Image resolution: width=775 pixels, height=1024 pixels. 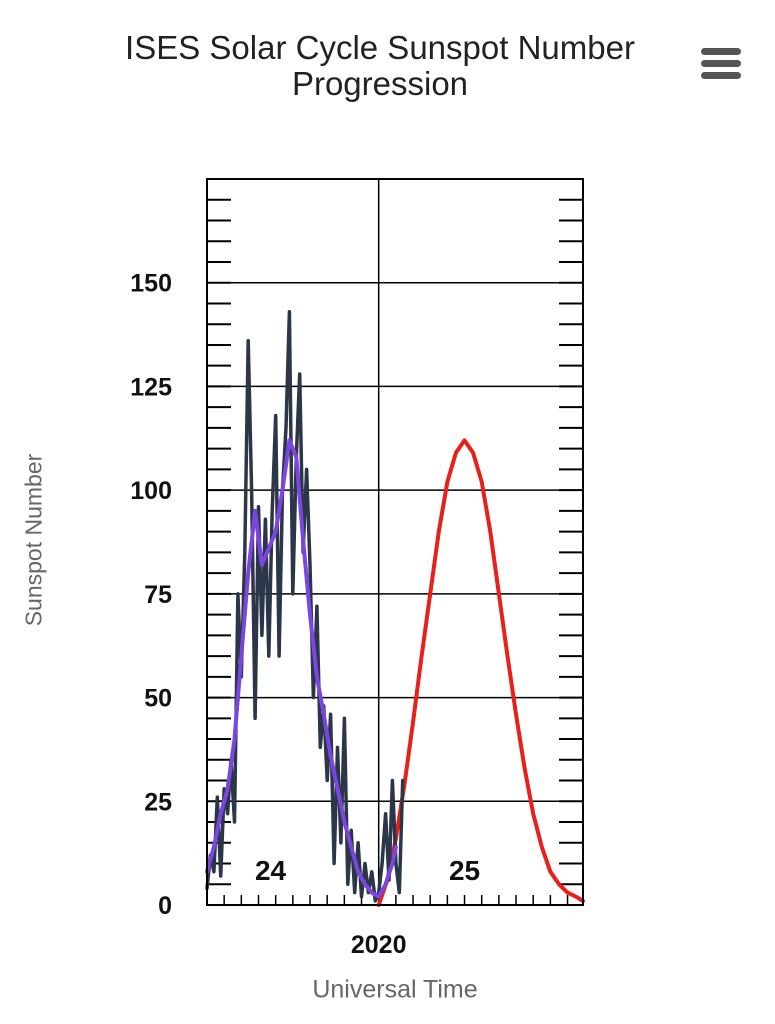 I want to click on x-tick-label: 2020, so click(x=379, y=945).